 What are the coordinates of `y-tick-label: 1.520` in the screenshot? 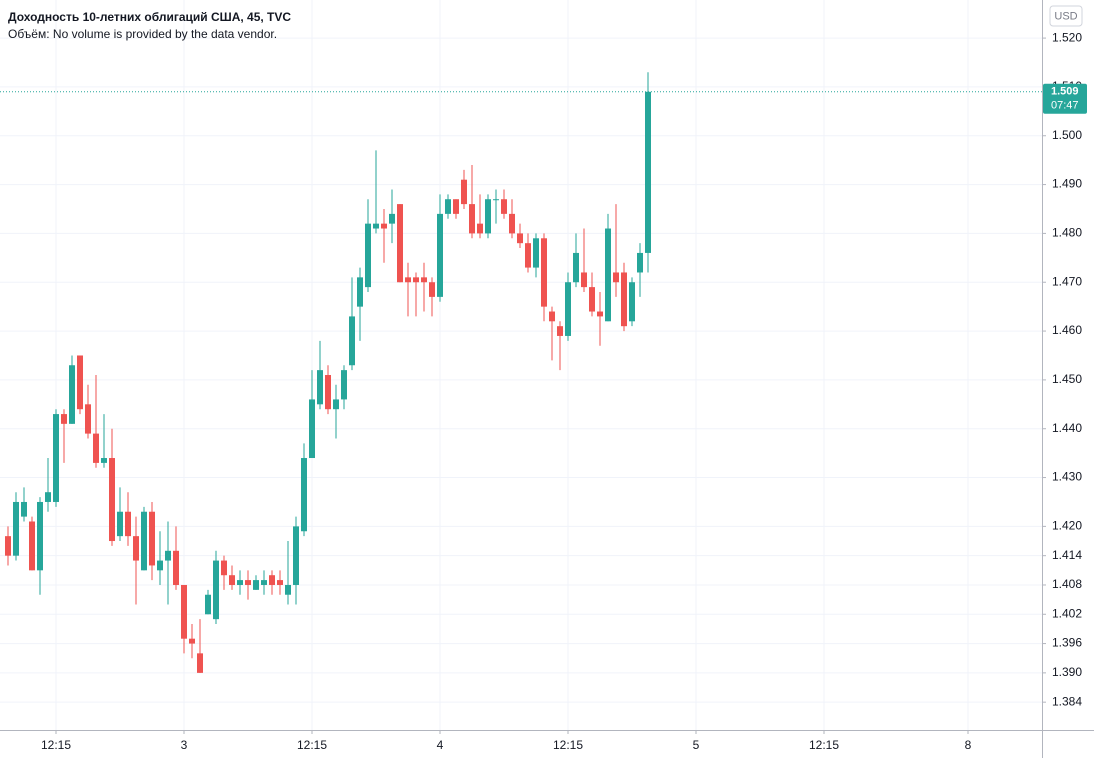 It's located at (1067, 37).